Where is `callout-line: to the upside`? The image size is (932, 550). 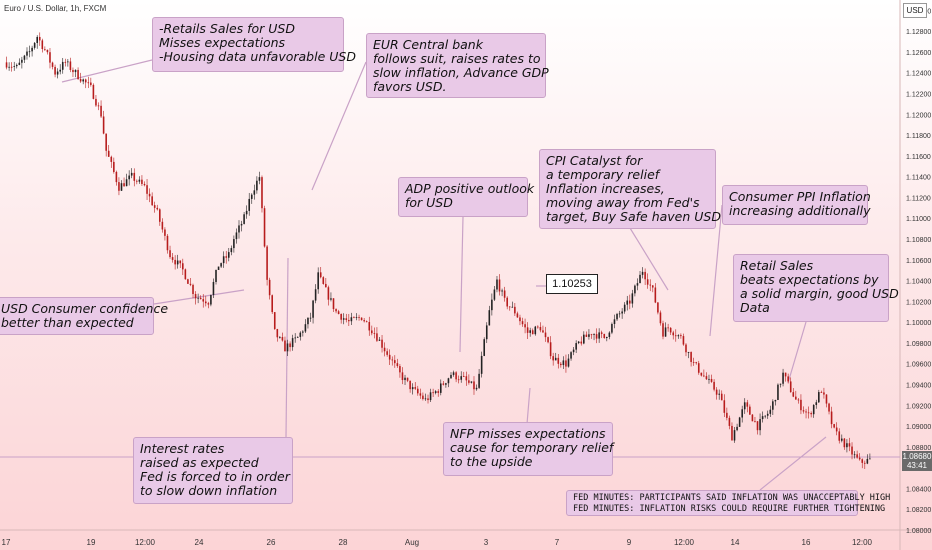 callout-line: to the upside is located at coordinates (491, 461).